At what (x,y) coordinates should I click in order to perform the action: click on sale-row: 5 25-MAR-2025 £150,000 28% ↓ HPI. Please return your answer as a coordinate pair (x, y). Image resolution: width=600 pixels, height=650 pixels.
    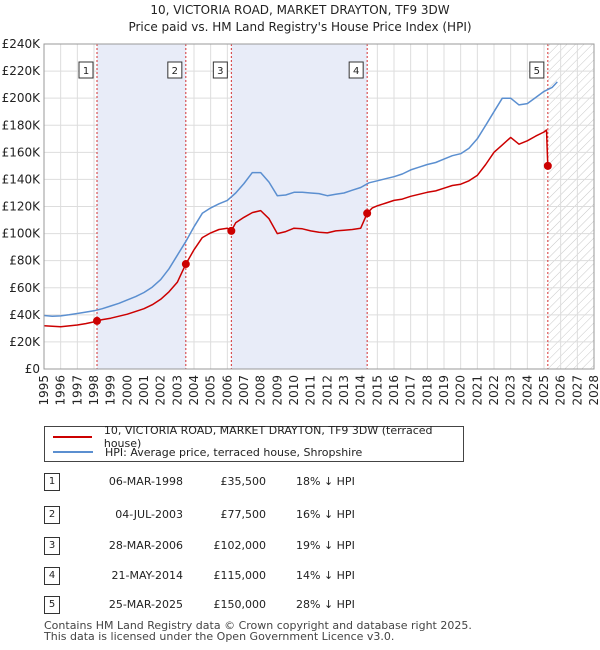
    Looking at the image, I should click on (254, 606).